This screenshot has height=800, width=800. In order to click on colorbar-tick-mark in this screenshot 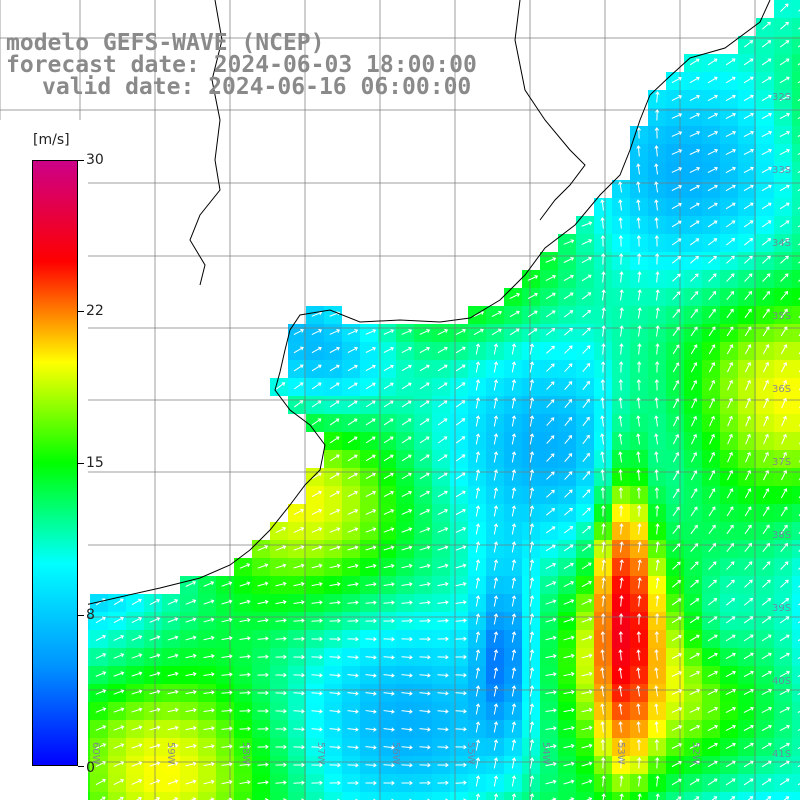, I will do `click(81, 766)`.